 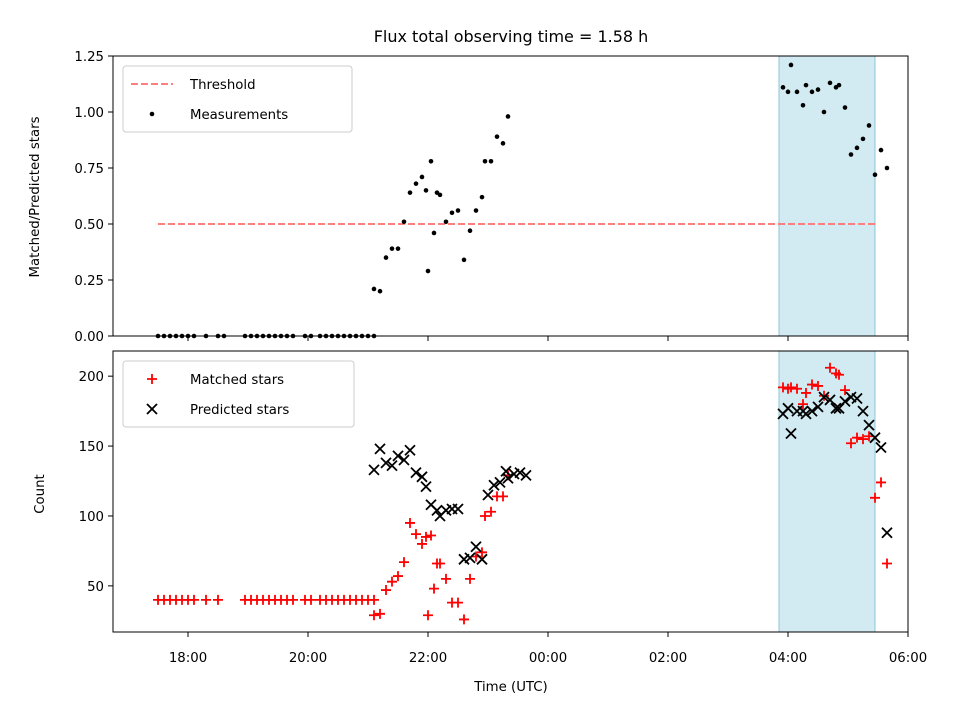 I want to click on bottom-y-tick-label-1: 100, so click(x=91, y=517).